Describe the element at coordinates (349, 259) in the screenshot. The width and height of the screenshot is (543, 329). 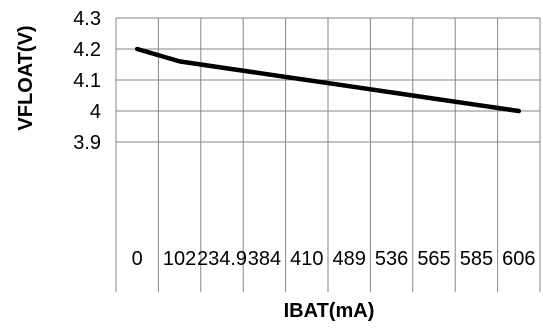
I see `x-tick-label: 489` at that location.